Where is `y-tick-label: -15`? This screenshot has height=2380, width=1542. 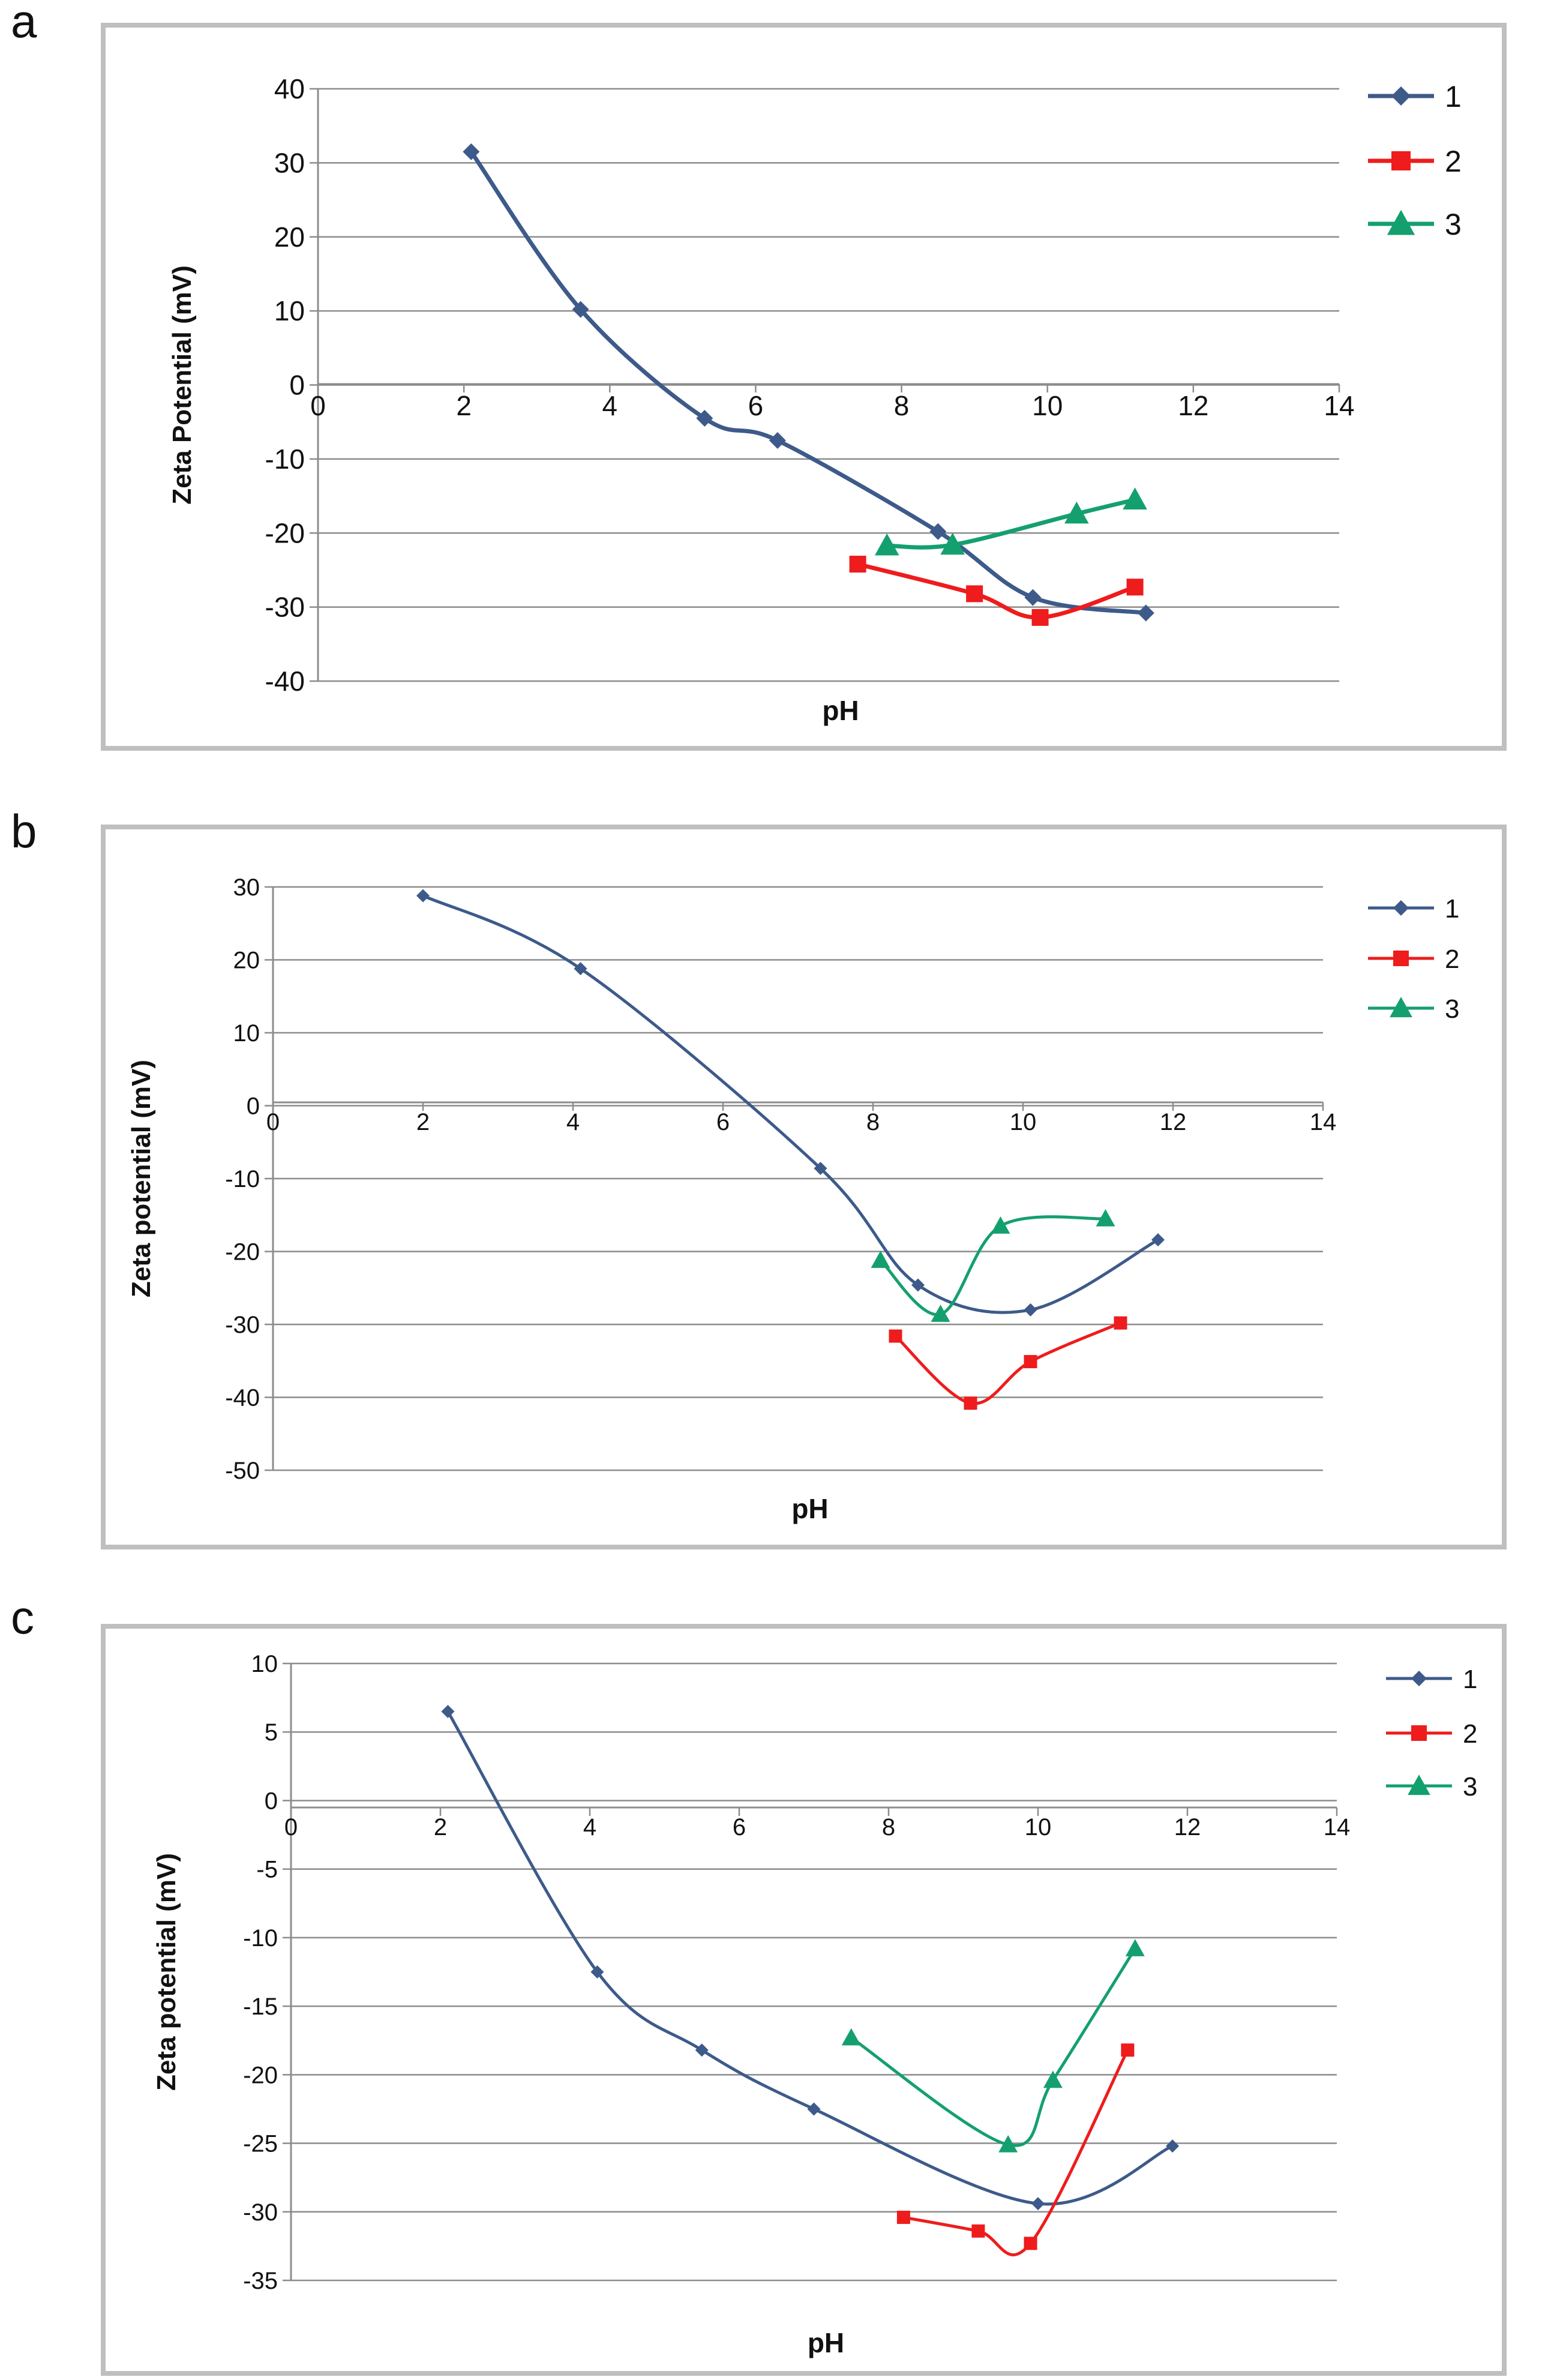 y-tick-label: -15 is located at coordinates (260, 2007).